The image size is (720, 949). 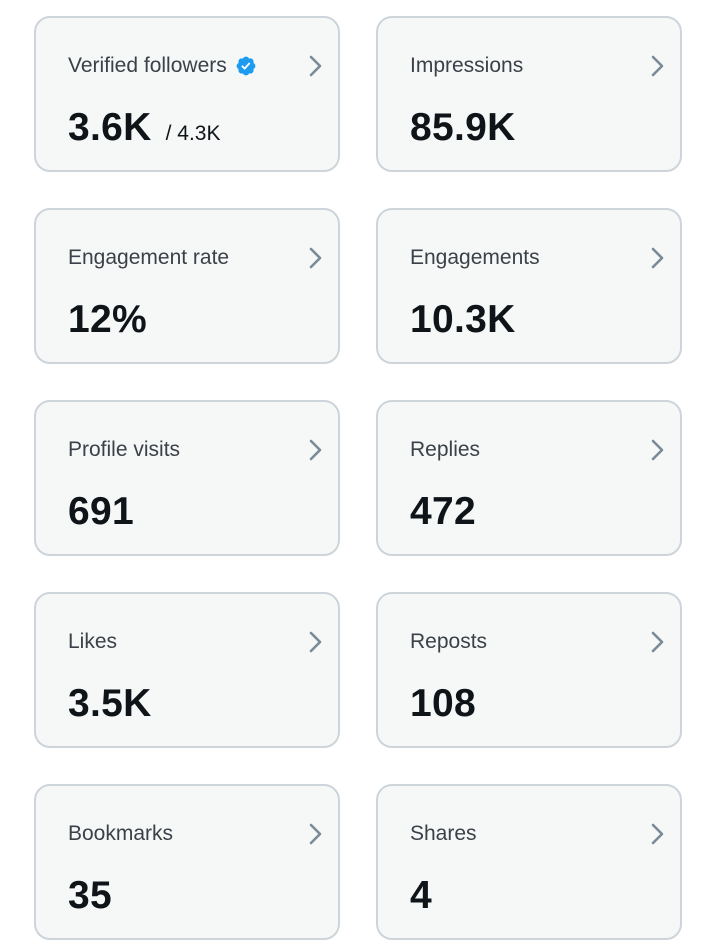 What do you see at coordinates (187, 478) in the screenshot?
I see `metric-card-profile-visits: Profile visits 691` at bounding box center [187, 478].